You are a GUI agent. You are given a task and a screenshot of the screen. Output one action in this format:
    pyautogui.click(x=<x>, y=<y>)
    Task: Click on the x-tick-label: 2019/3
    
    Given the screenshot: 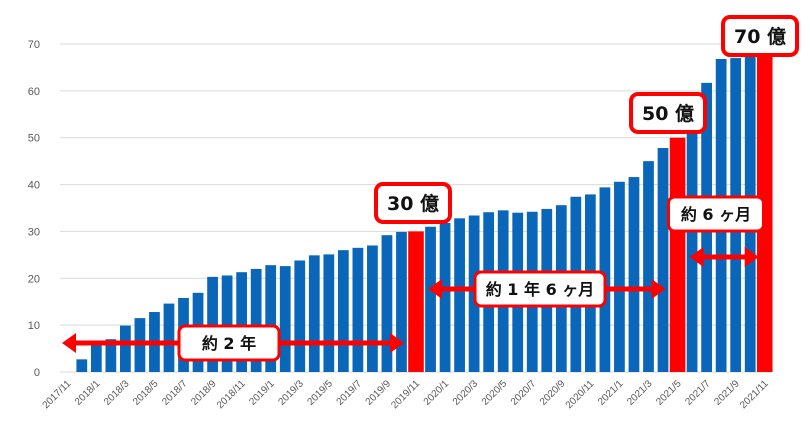 What is the action you would take?
    pyautogui.click(x=291, y=393)
    